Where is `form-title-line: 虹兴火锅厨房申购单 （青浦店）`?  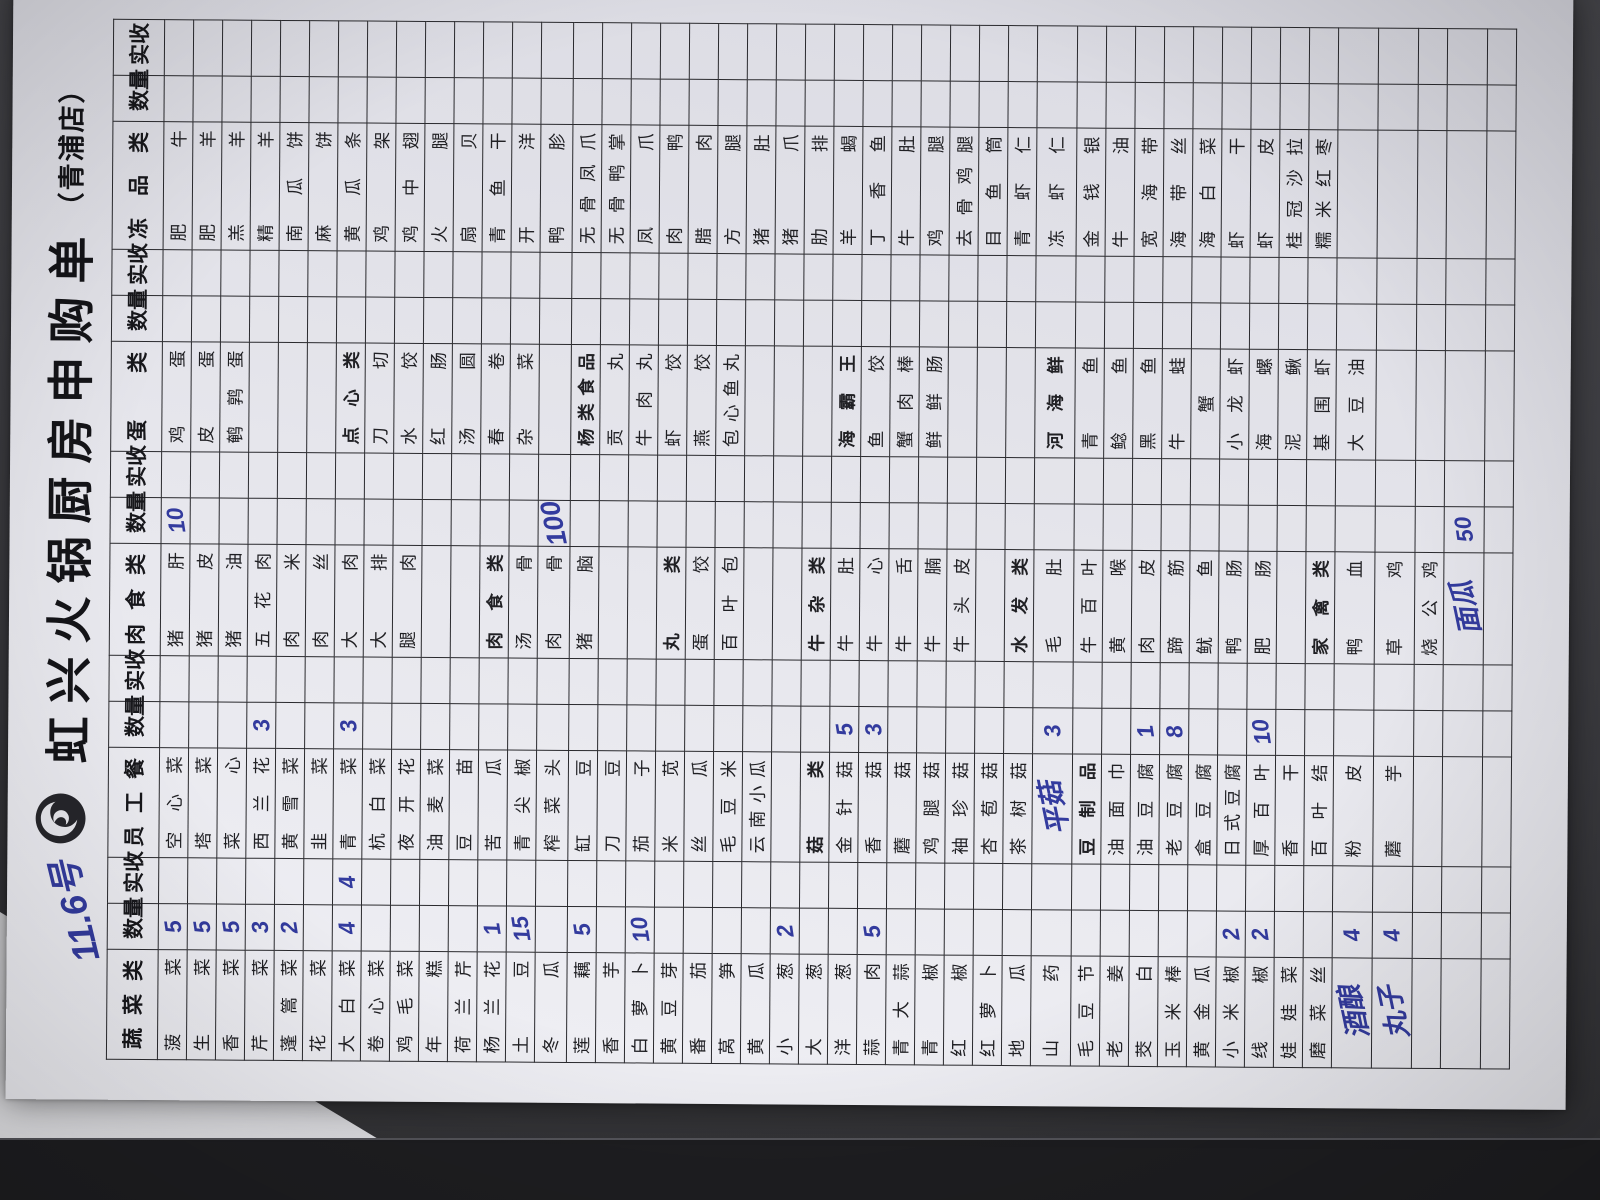 form-title-line: 虹兴火锅厨房申购单 （青浦店） is located at coordinates (67, 418).